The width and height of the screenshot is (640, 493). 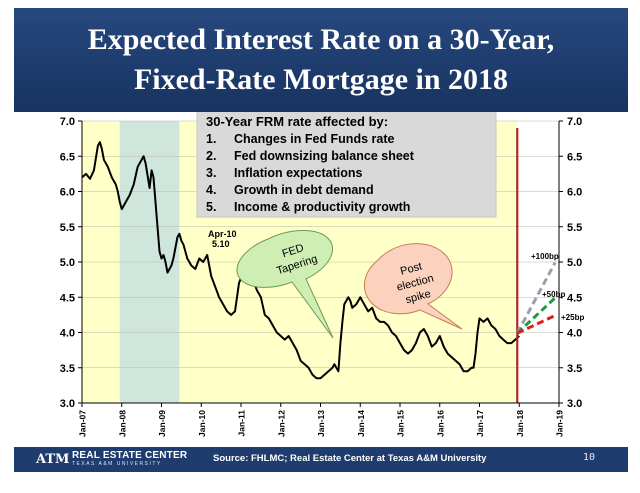 What do you see at coordinates (202, 423) in the screenshot?
I see `x-tick-label: Jan-10` at bounding box center [202, 423].